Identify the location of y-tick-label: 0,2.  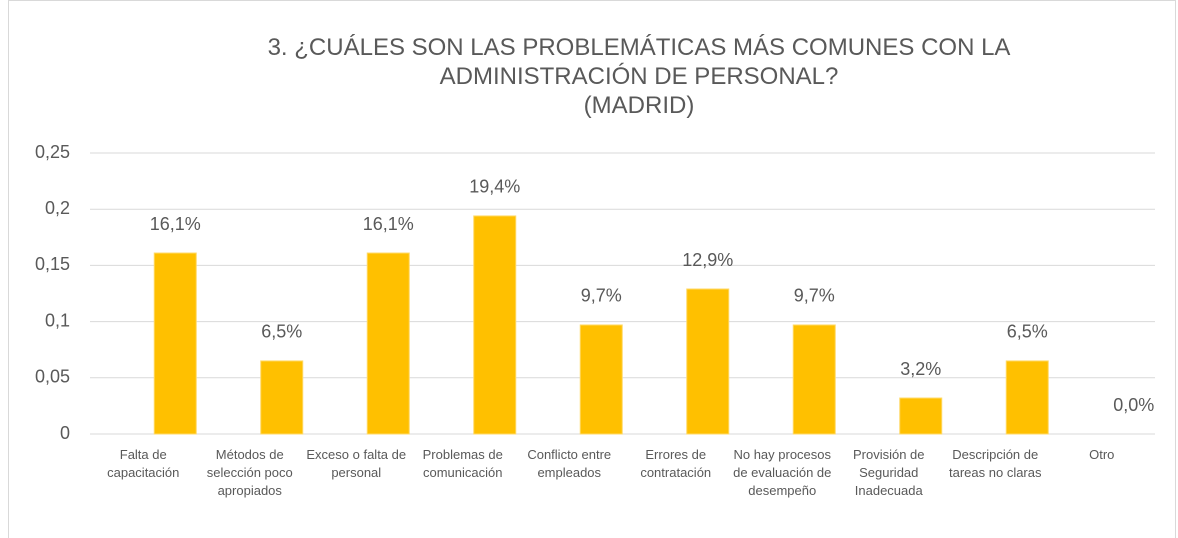
(57, 208).